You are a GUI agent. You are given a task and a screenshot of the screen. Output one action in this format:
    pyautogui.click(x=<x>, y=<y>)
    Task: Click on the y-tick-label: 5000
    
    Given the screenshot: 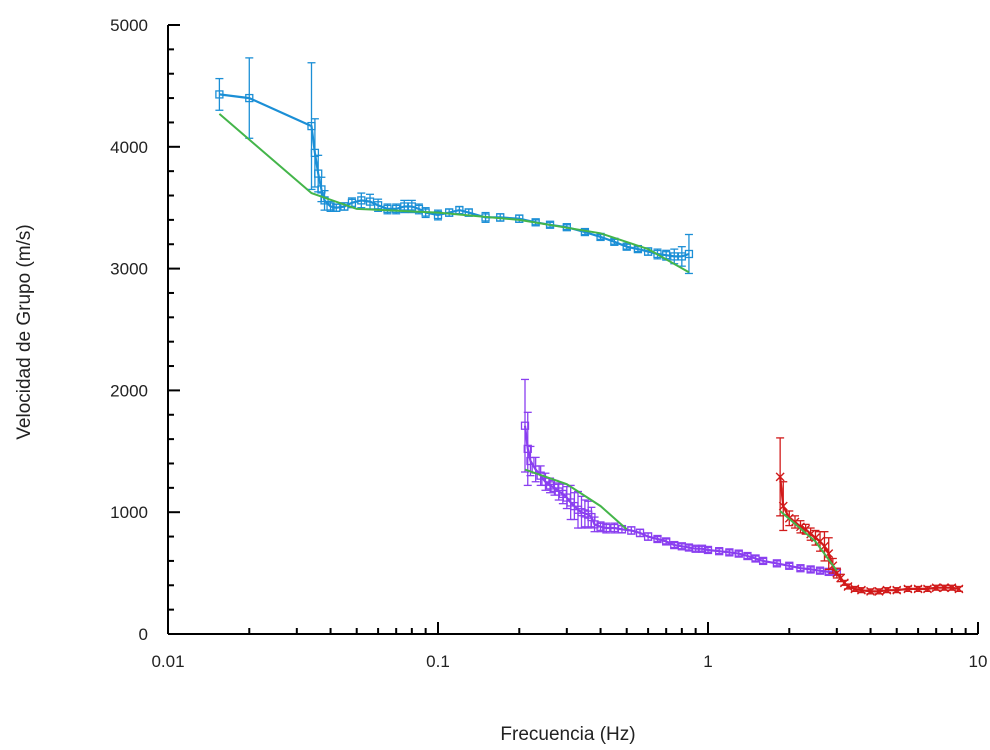 What is the action you would take?
    pyautogui.click(x=129, y=25)
    